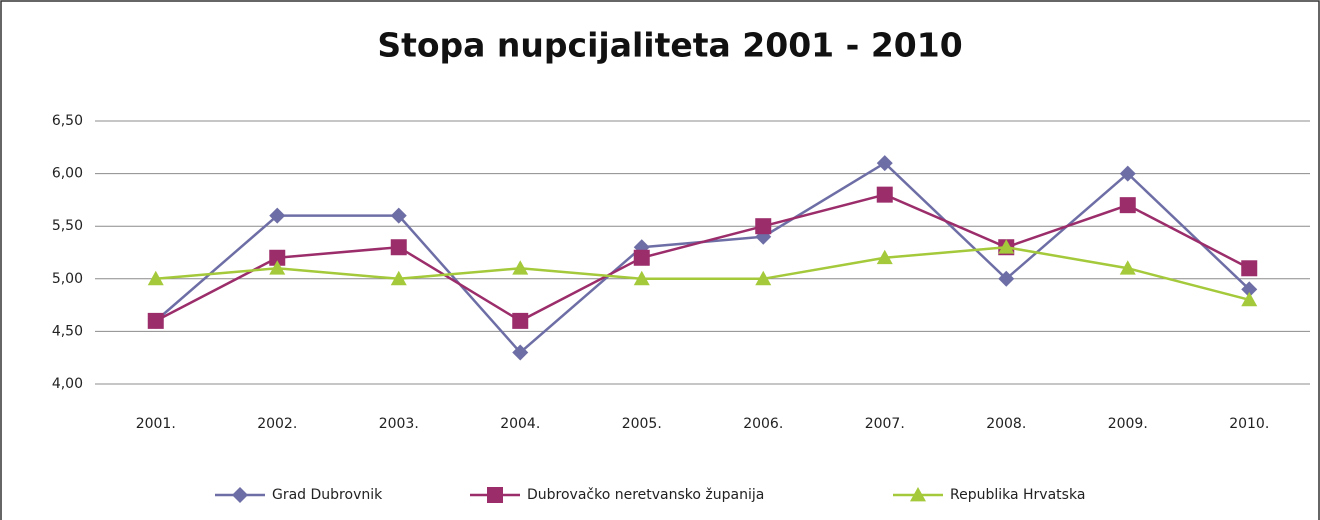 Image resolution: width=1320 pixels, height=520 pixels. Describe the element at coordinates (67, 121) in the screenshot. I see `y-tick-label: 6,50` at that location.